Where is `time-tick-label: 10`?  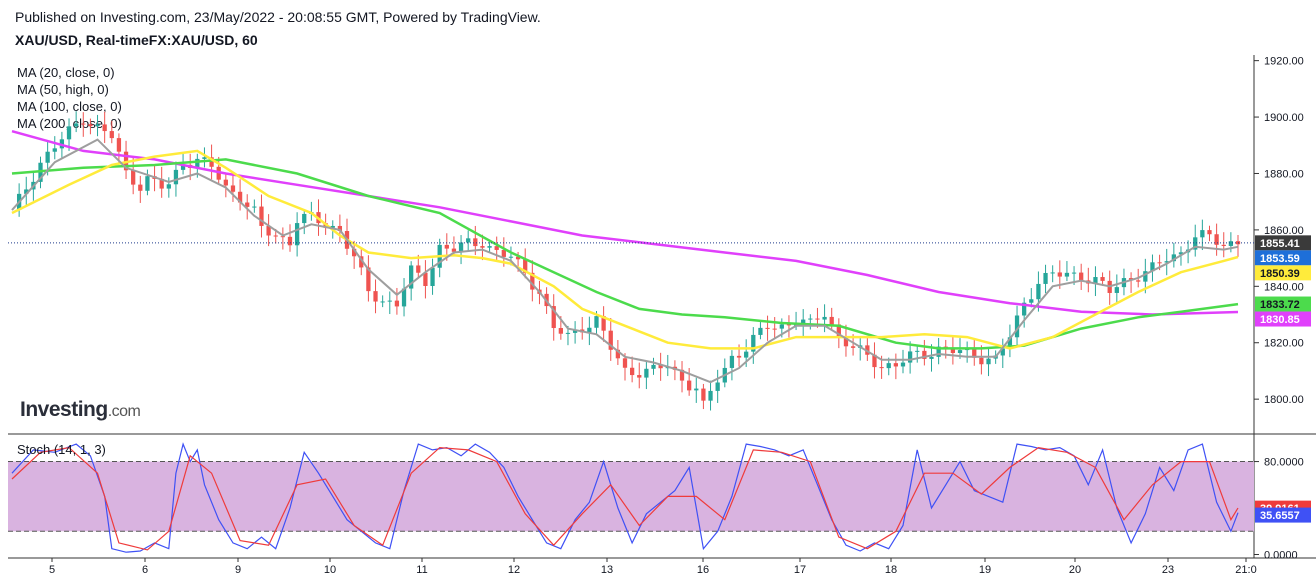 time-tick-label: 10 is located at coordinates (330, 570).